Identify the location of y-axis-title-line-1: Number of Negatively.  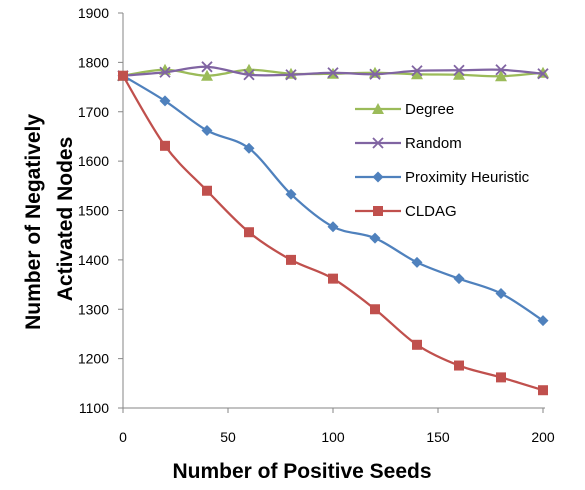
(33, 222).